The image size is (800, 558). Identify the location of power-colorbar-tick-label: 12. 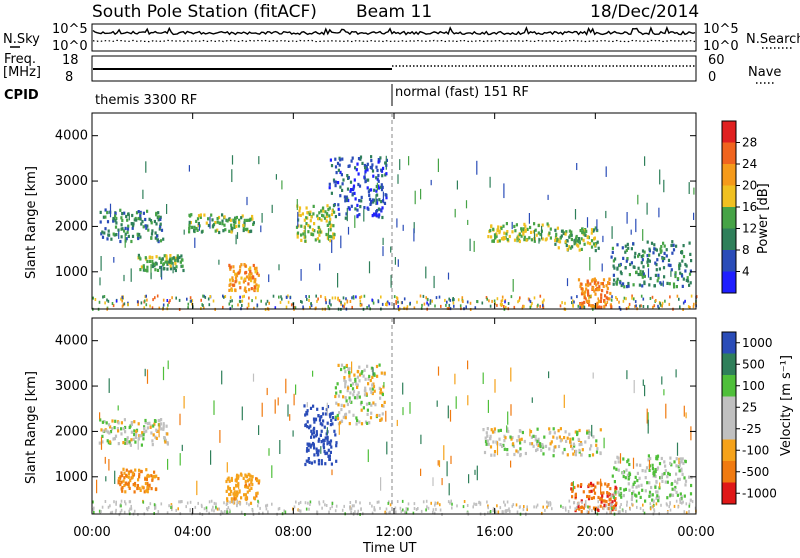
(749, 229).